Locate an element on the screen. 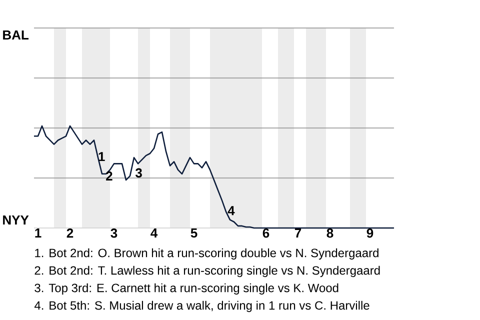 The image size is (480, 320). text: 1. Bot 2nd: O. Brown hit a run-scoring double vs N. Syndergaard is located at coordinates (206, 254).